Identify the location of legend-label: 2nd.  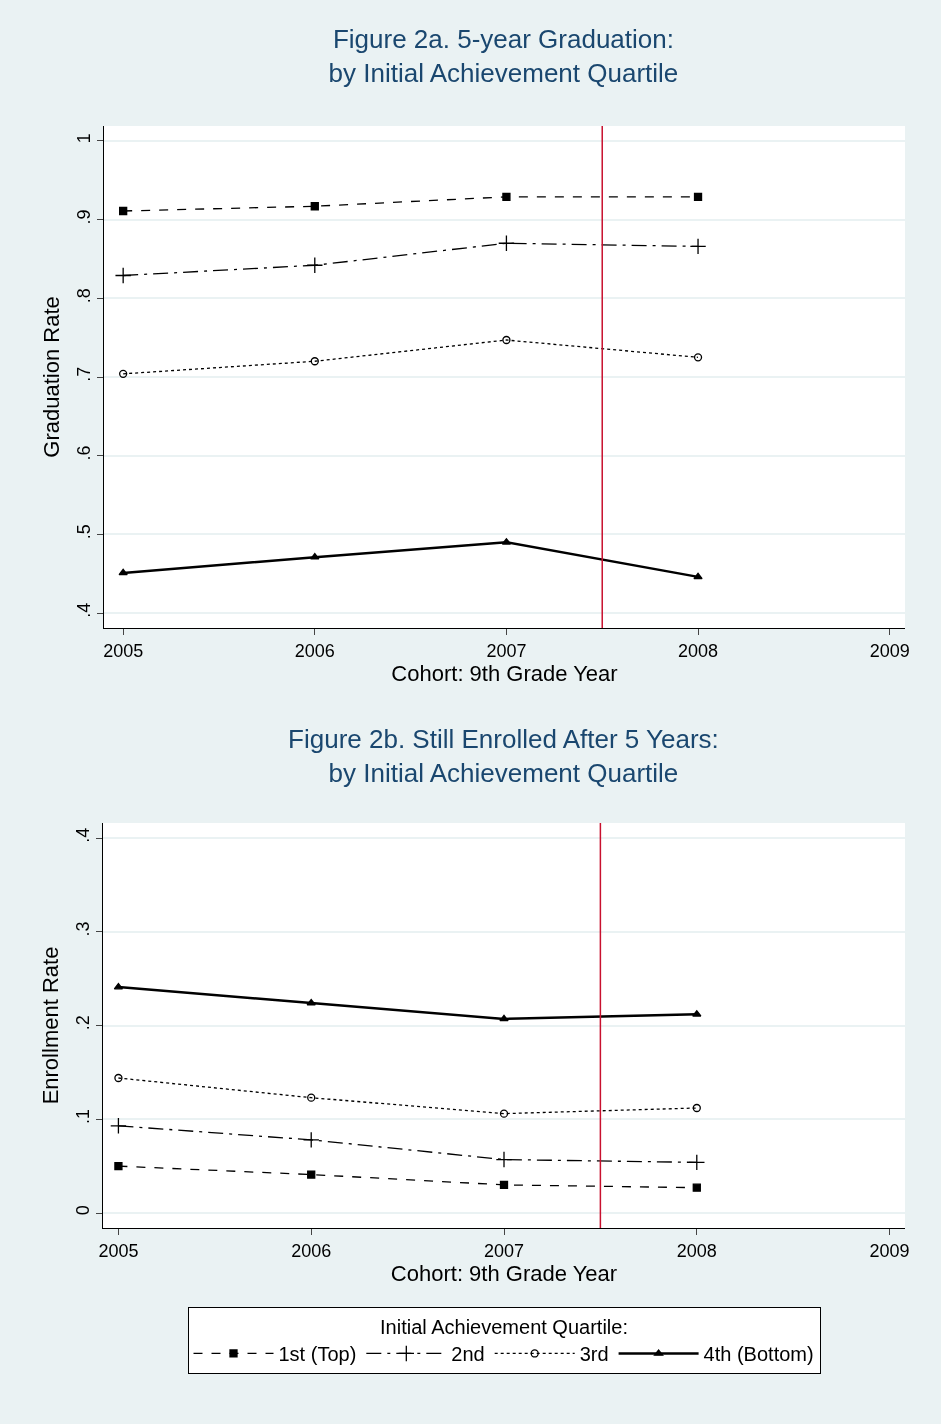
(468, 1354).